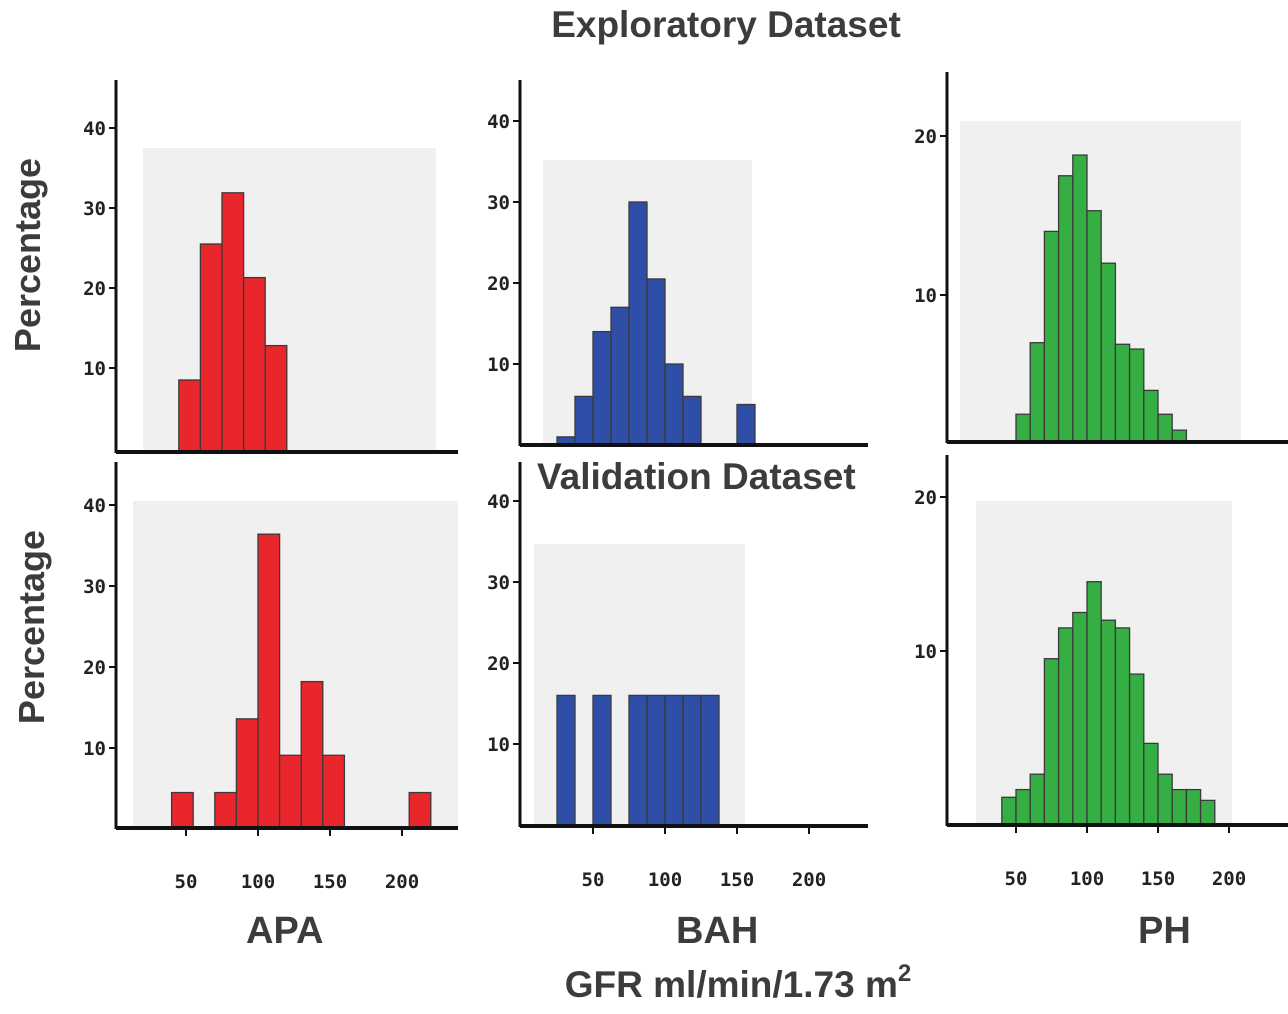  Describe the element at coordinates (94, 749) in the screenshot. I see `validation-apa-y-tick-label: 10` at that location.